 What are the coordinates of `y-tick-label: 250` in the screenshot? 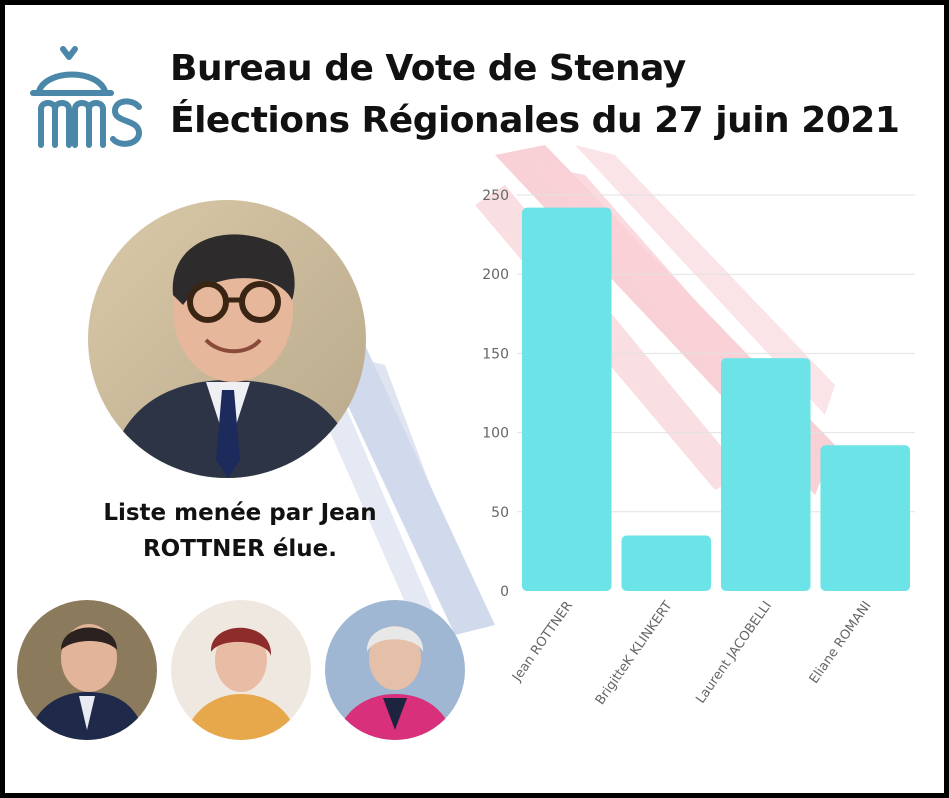 It's located at (495, 196).